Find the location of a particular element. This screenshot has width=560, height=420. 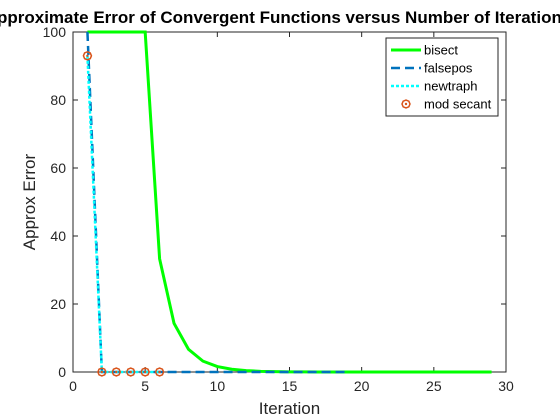

legend-marker is located at coordinates (406, 104).